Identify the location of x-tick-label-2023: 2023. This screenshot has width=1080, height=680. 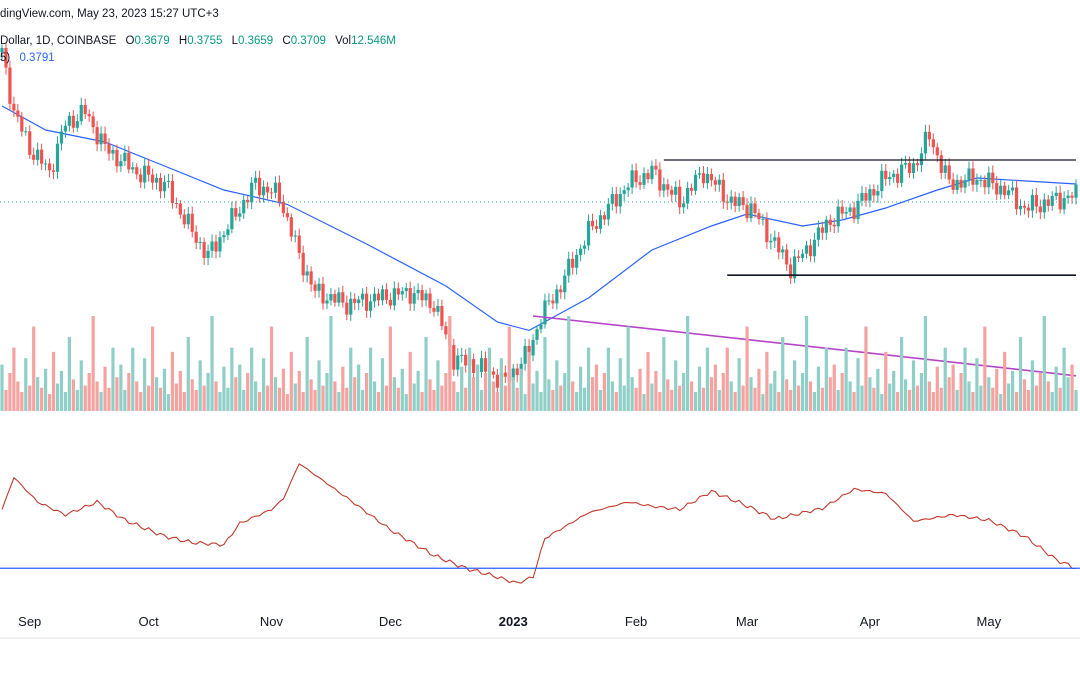
(513, 621).